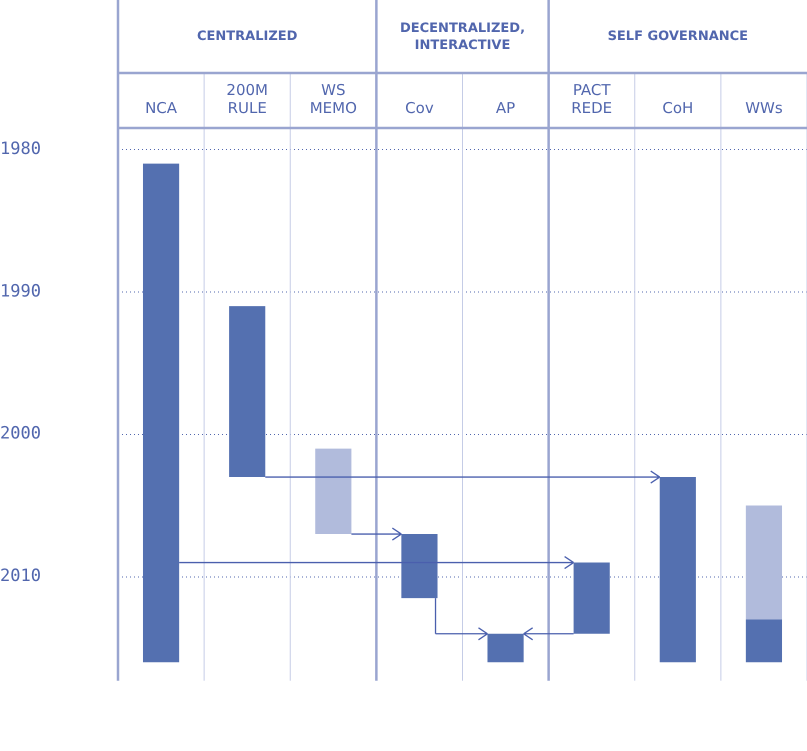 This screenshot has height=751, width=807. I want to click on text: DECENTRALIZED, INTERACTIVE, so click(462, 37).